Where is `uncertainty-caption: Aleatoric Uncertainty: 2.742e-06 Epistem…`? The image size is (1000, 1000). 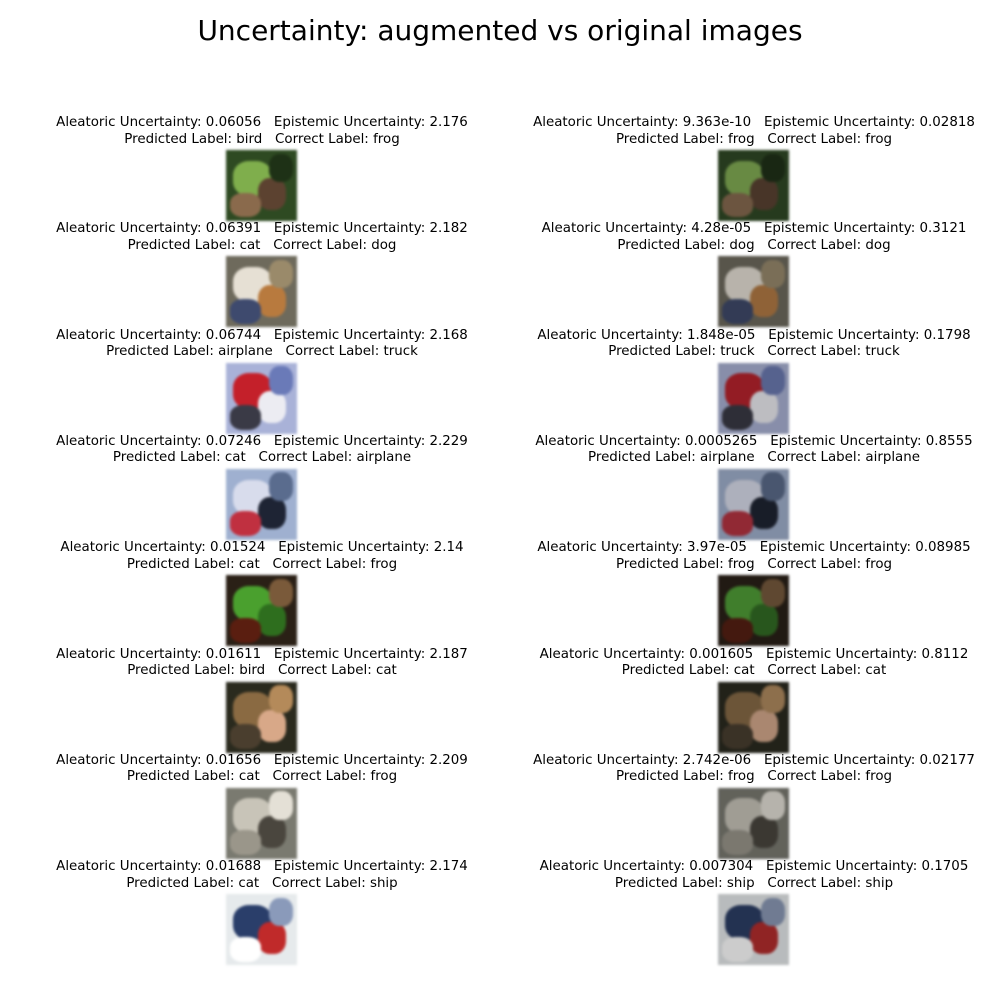
uncertainty-caption: Aleatoric Uncertainty: 2.742e-06 Epistem… is located at coordinates (754, 760).